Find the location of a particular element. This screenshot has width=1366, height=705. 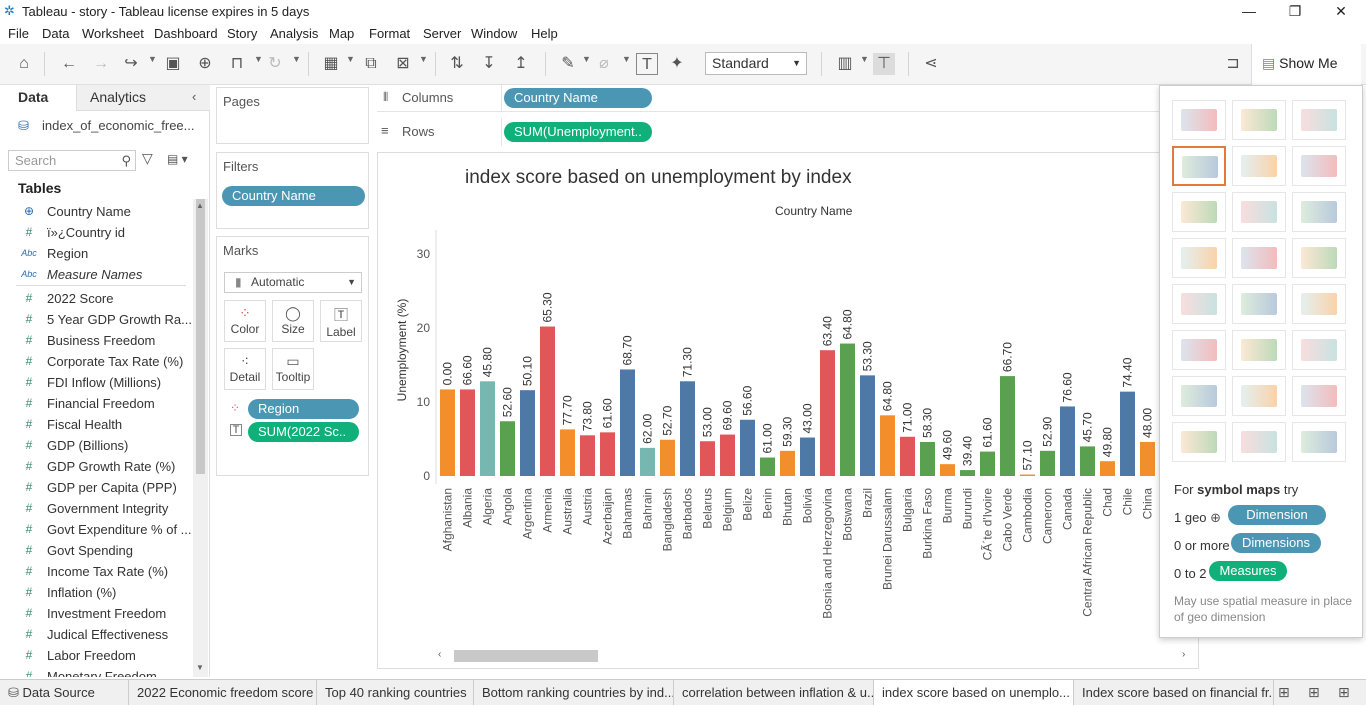

pages-card: Pages is located at coordinates (292, 115).